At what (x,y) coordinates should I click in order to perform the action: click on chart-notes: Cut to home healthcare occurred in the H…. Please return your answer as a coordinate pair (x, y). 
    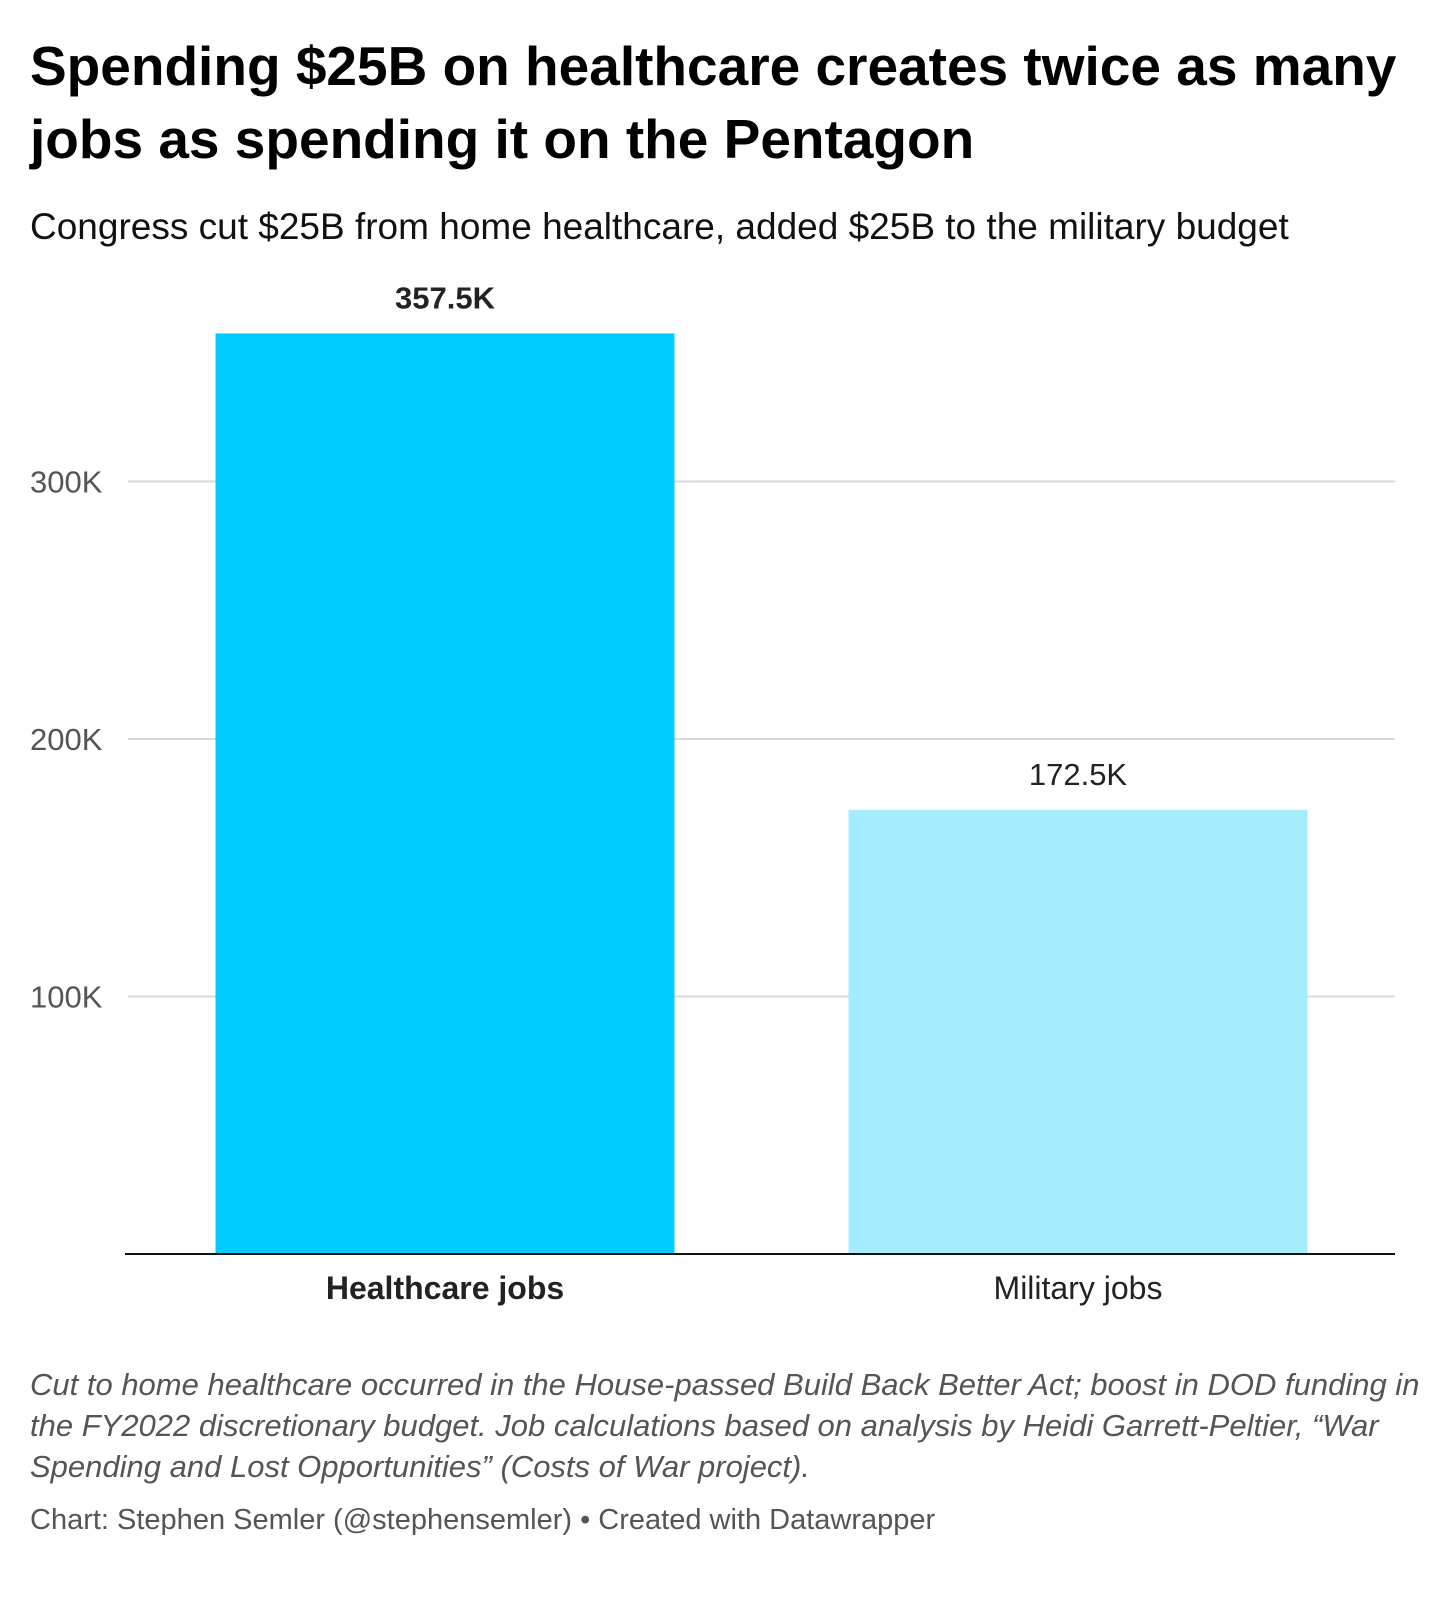
    Looking at the image, I should click on (725, 1425).